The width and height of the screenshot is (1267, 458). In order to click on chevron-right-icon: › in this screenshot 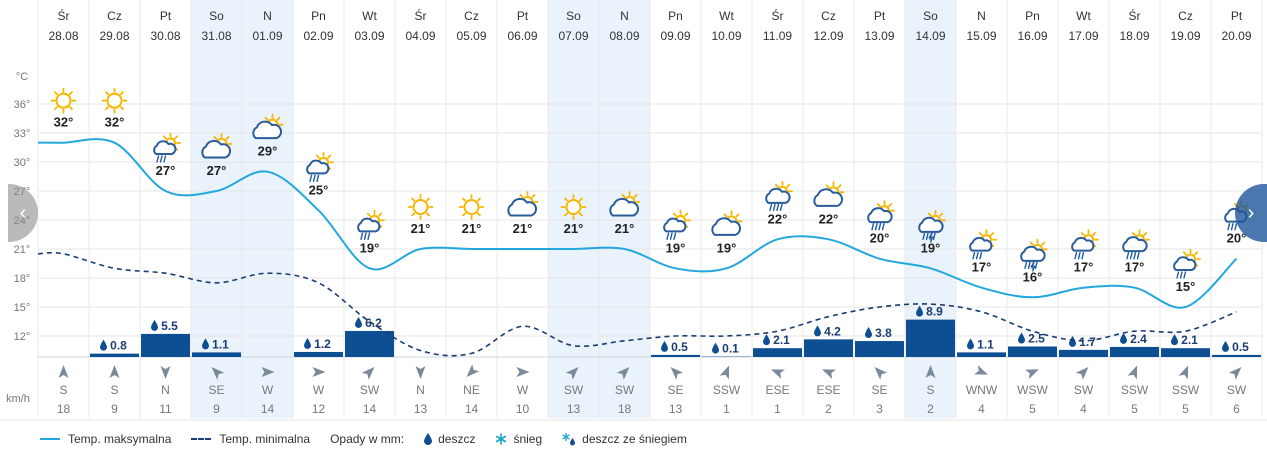, I will do `click(1251, 212)`.